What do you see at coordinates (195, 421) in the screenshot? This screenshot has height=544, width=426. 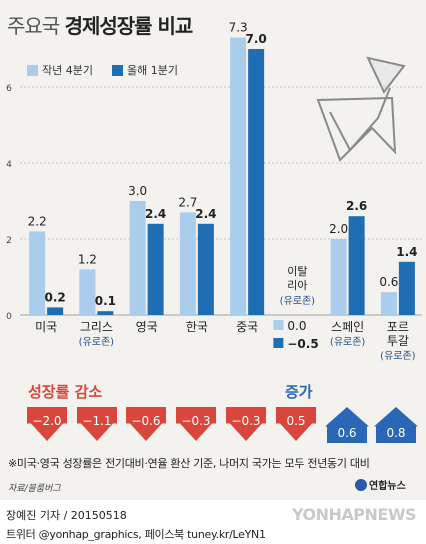 I see `change-label-3: −0.3` at bounding box center [195, 421].